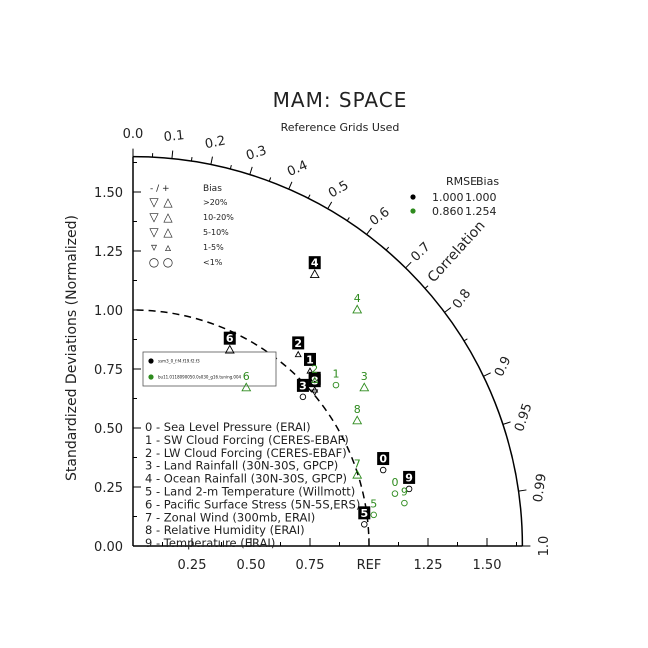  I want to click on bias-key-label: >20%, so click(215, 202).